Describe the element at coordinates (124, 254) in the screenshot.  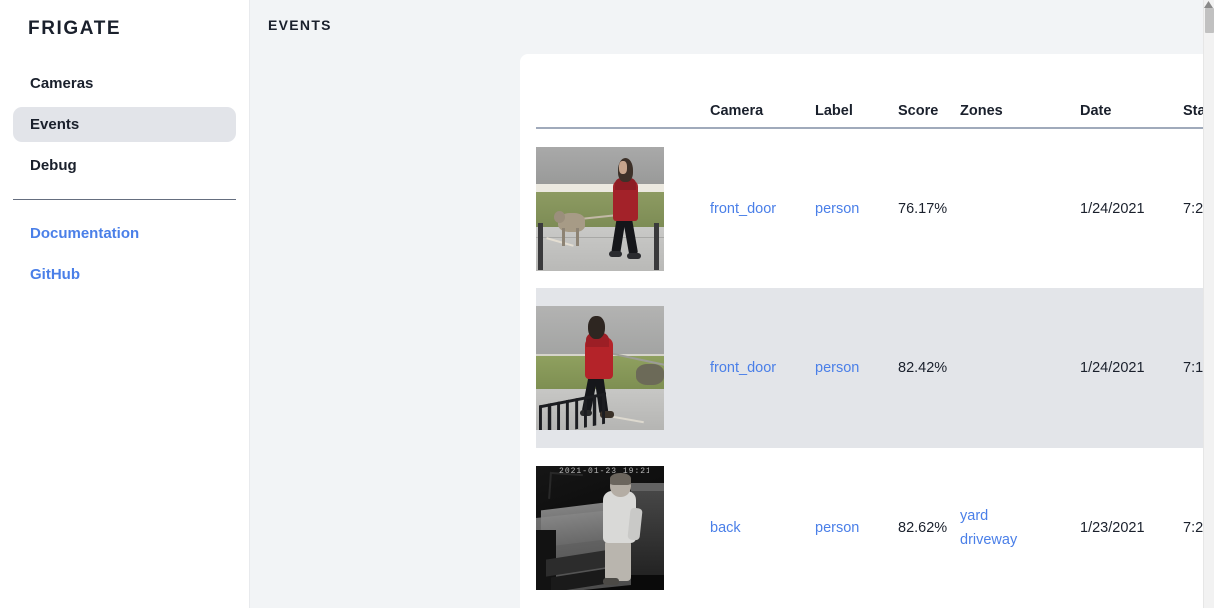
I see `secondary-nav: Documentation GitHub` at that location.